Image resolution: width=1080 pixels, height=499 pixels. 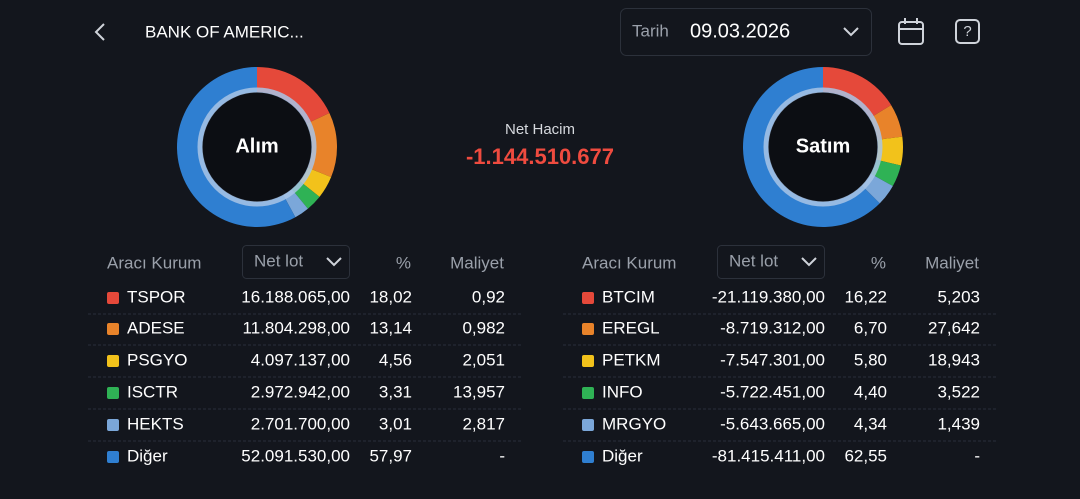 What do you see at coordinates (488, 296) in the screenshot?
I see `cost: 0,92` at bounding box center [488, 296].